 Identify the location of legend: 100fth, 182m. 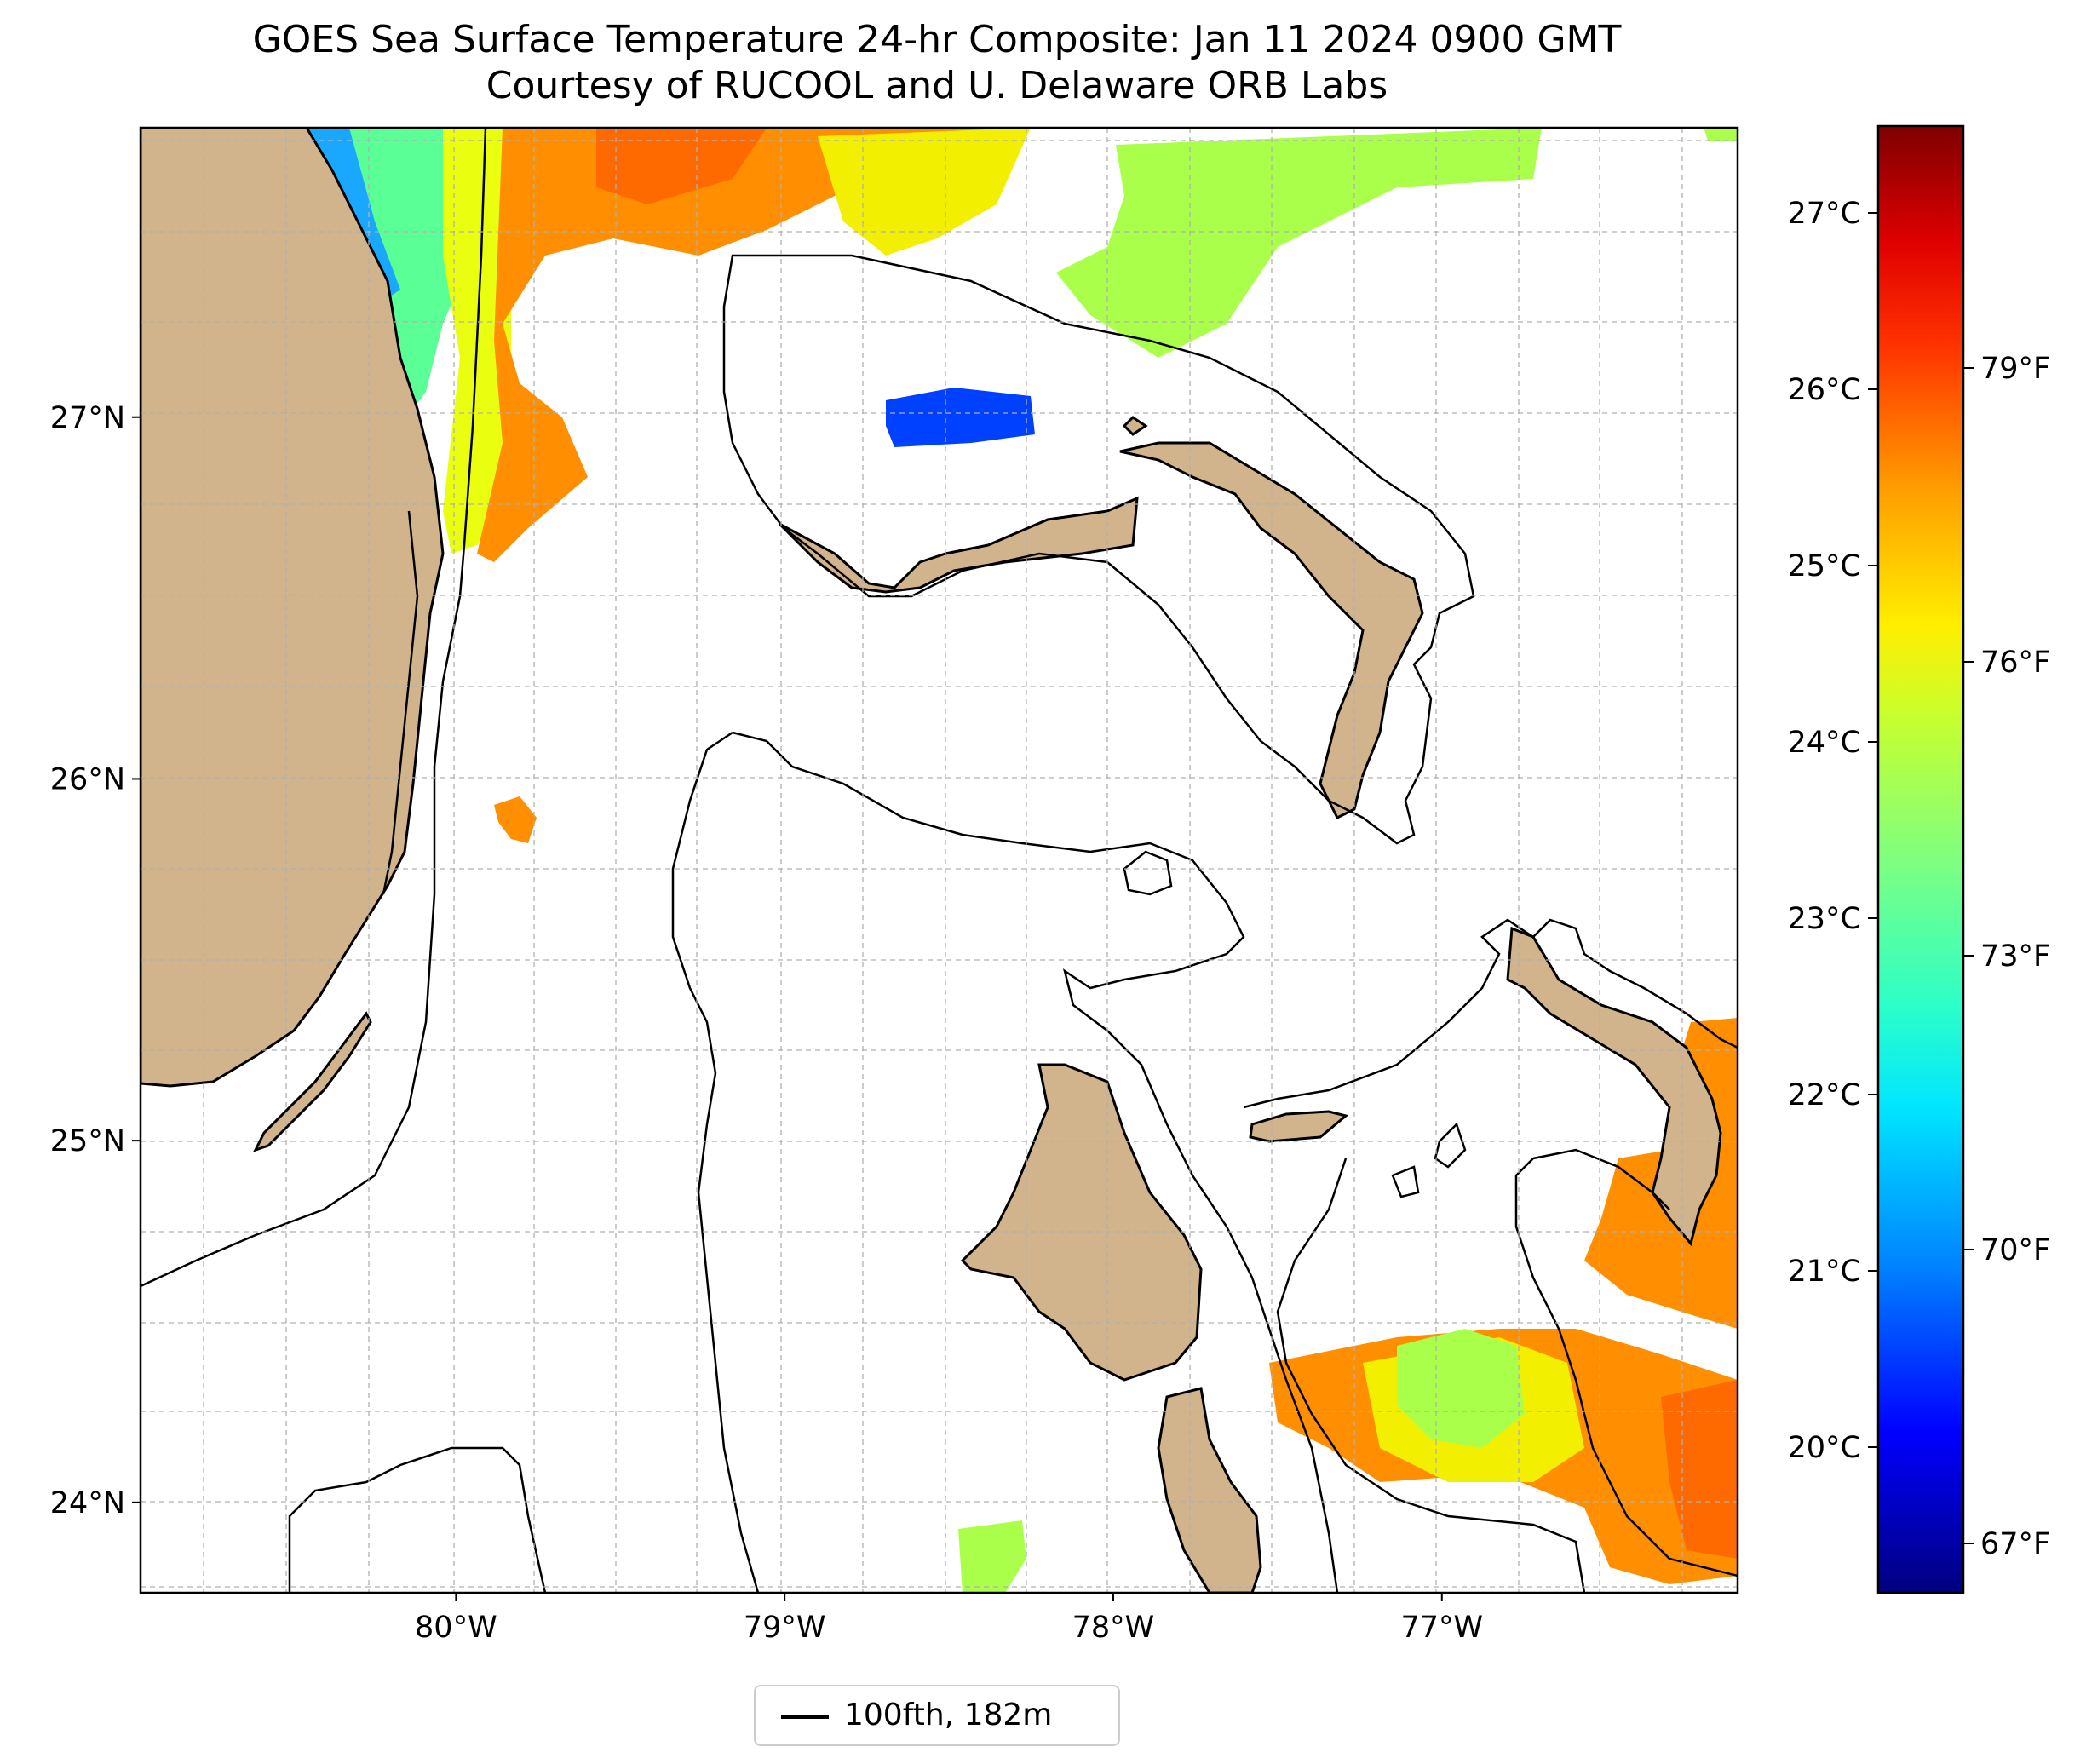
(937, 1715).